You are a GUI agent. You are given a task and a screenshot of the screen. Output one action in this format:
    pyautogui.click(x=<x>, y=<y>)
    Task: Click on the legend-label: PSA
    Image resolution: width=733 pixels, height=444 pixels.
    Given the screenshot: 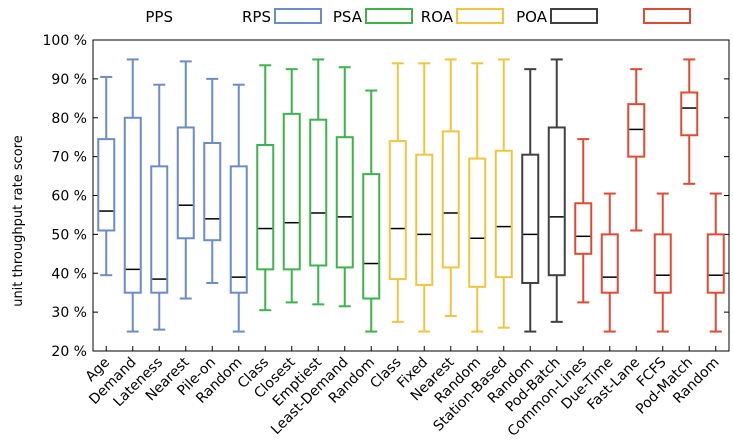 What is the action you would take?
    pyautogui.click(x=348, y=17)
    